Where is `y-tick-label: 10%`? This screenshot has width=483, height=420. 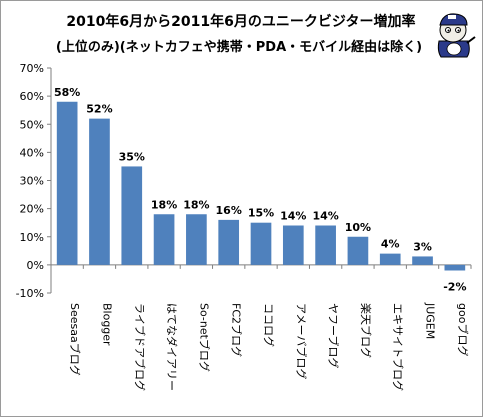
y-tick-label: 10% is located at coordinates (32, 237).